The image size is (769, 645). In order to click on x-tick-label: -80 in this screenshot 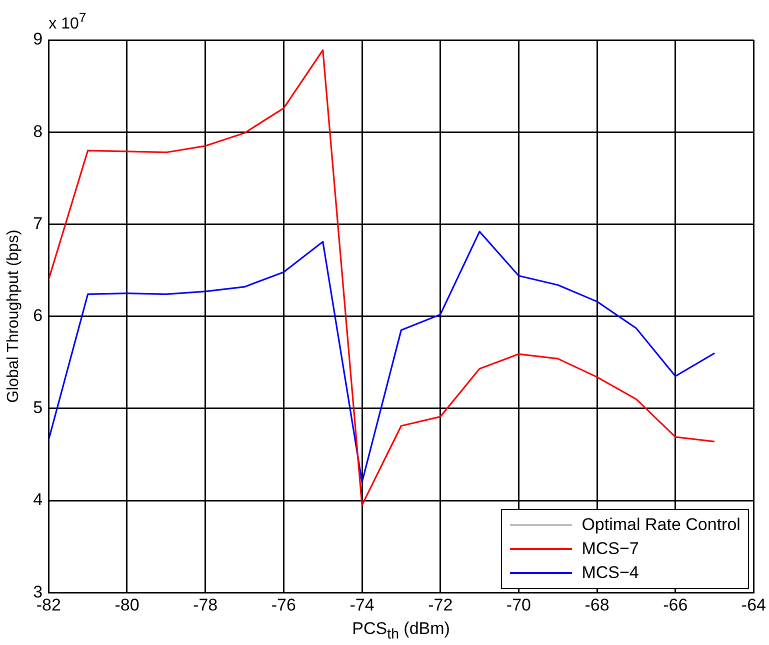, I will do `click(127, 604)`.